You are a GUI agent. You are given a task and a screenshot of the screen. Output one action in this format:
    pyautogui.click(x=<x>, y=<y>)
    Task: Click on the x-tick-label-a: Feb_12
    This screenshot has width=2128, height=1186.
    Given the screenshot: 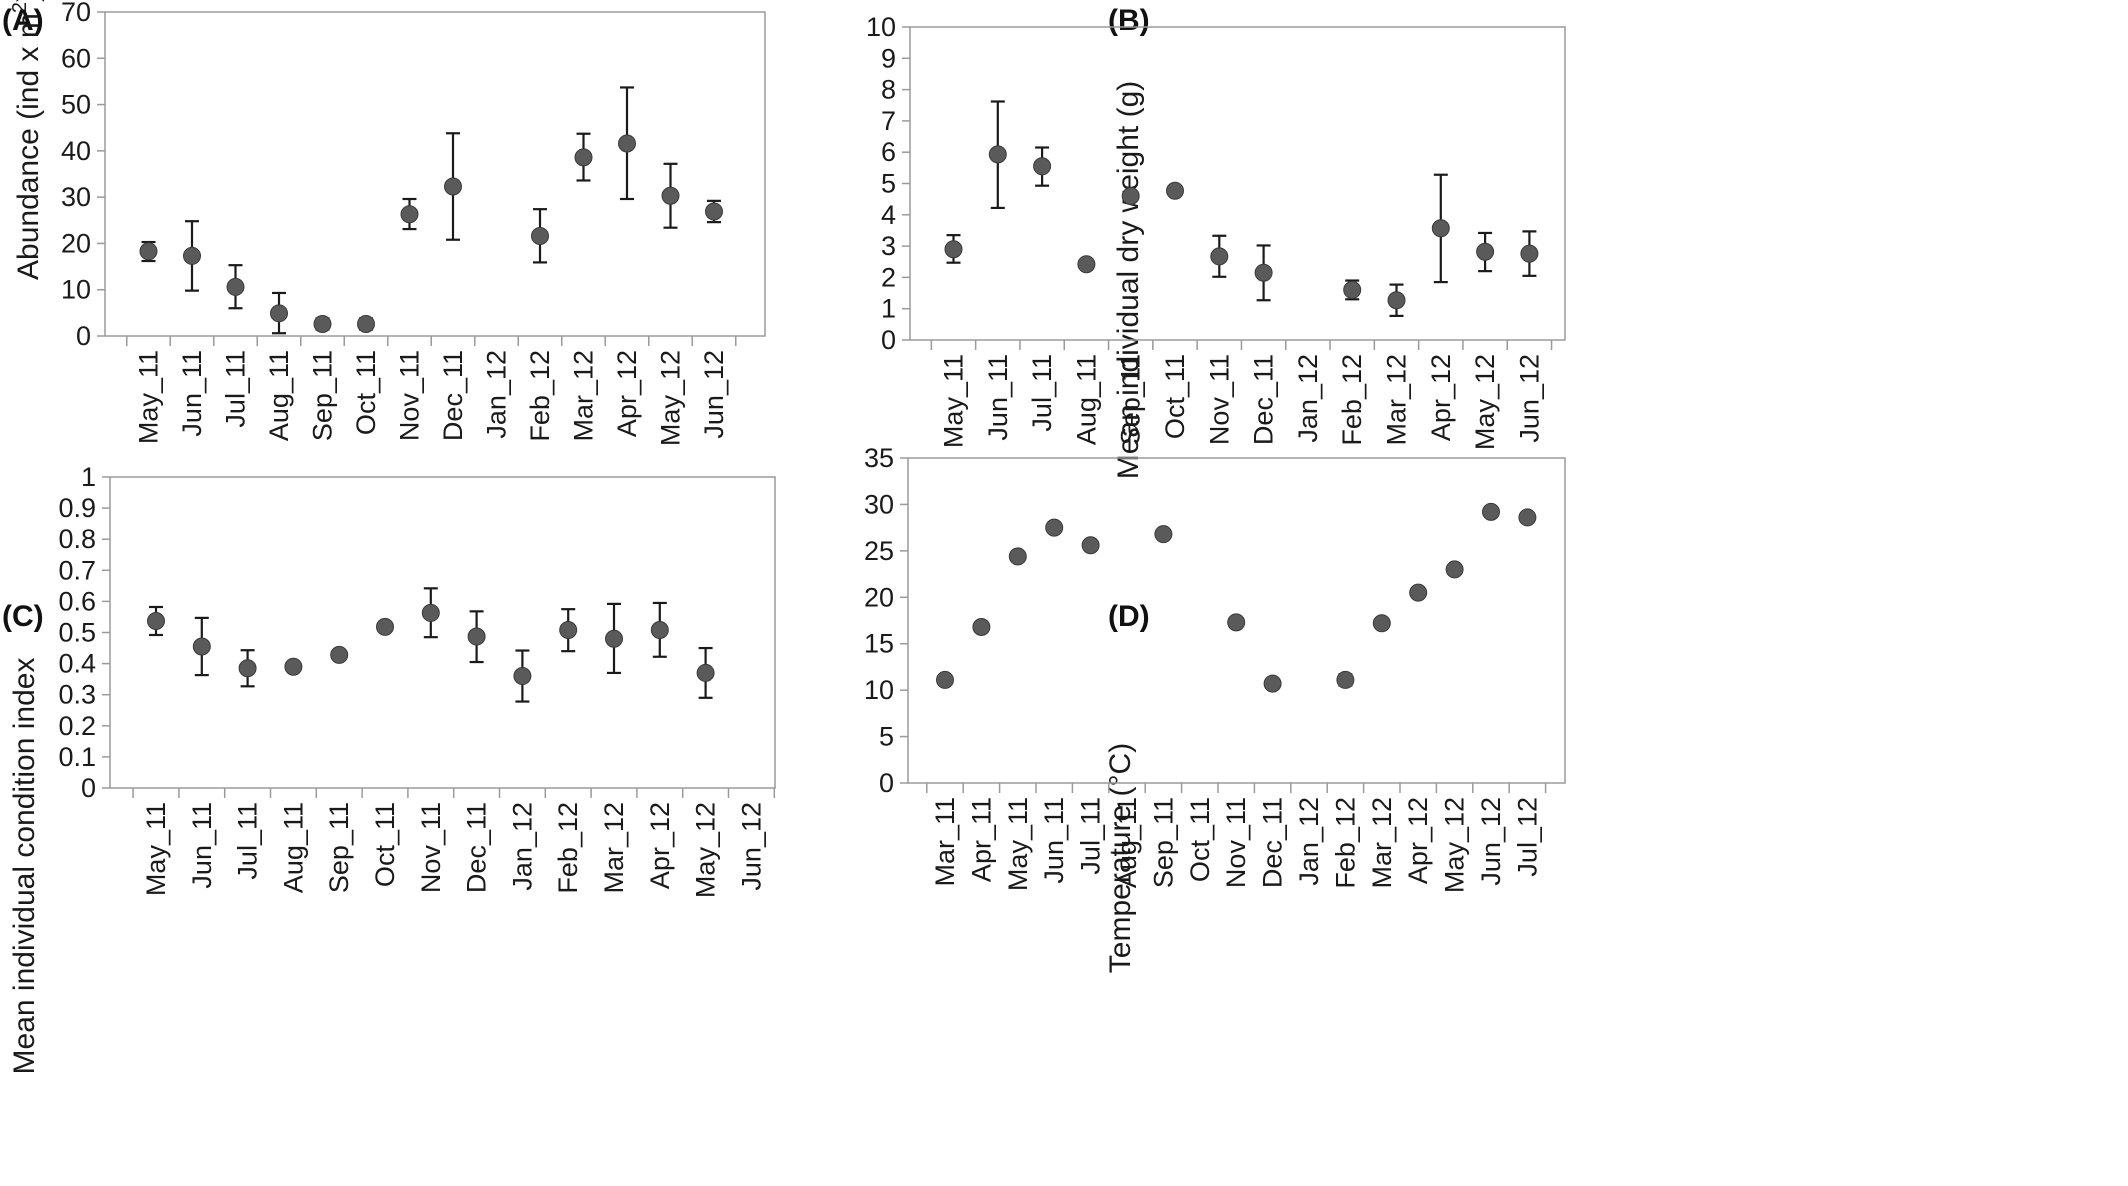 What is the action you would take?
    pyautogui.click(x=540, y=396)
    